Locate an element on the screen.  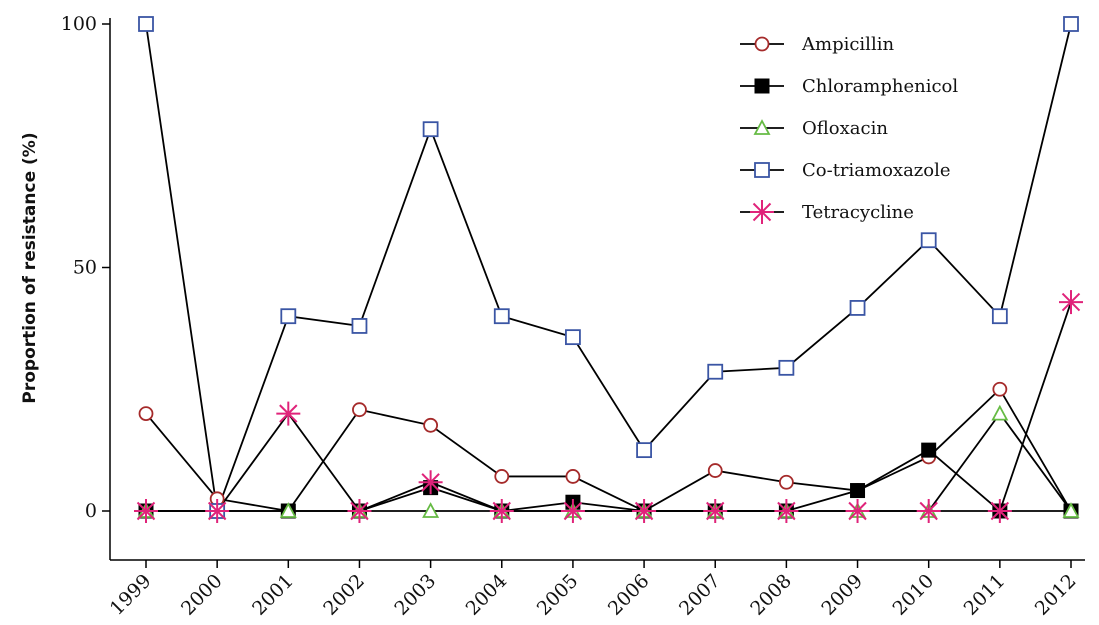
legend-label: Chloramphenicol is located at coordinates (880, 86).